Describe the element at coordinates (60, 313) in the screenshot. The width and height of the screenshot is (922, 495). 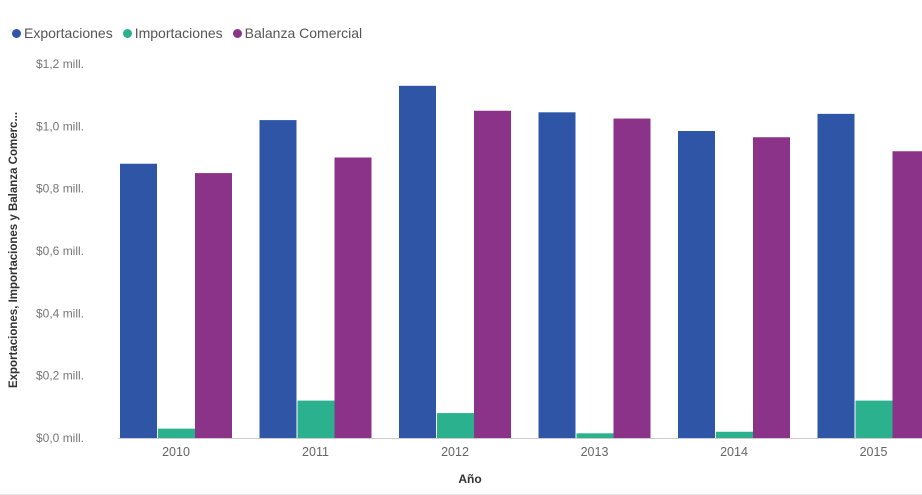
I see `y-tick-label: $0,4 mill.` at that location.